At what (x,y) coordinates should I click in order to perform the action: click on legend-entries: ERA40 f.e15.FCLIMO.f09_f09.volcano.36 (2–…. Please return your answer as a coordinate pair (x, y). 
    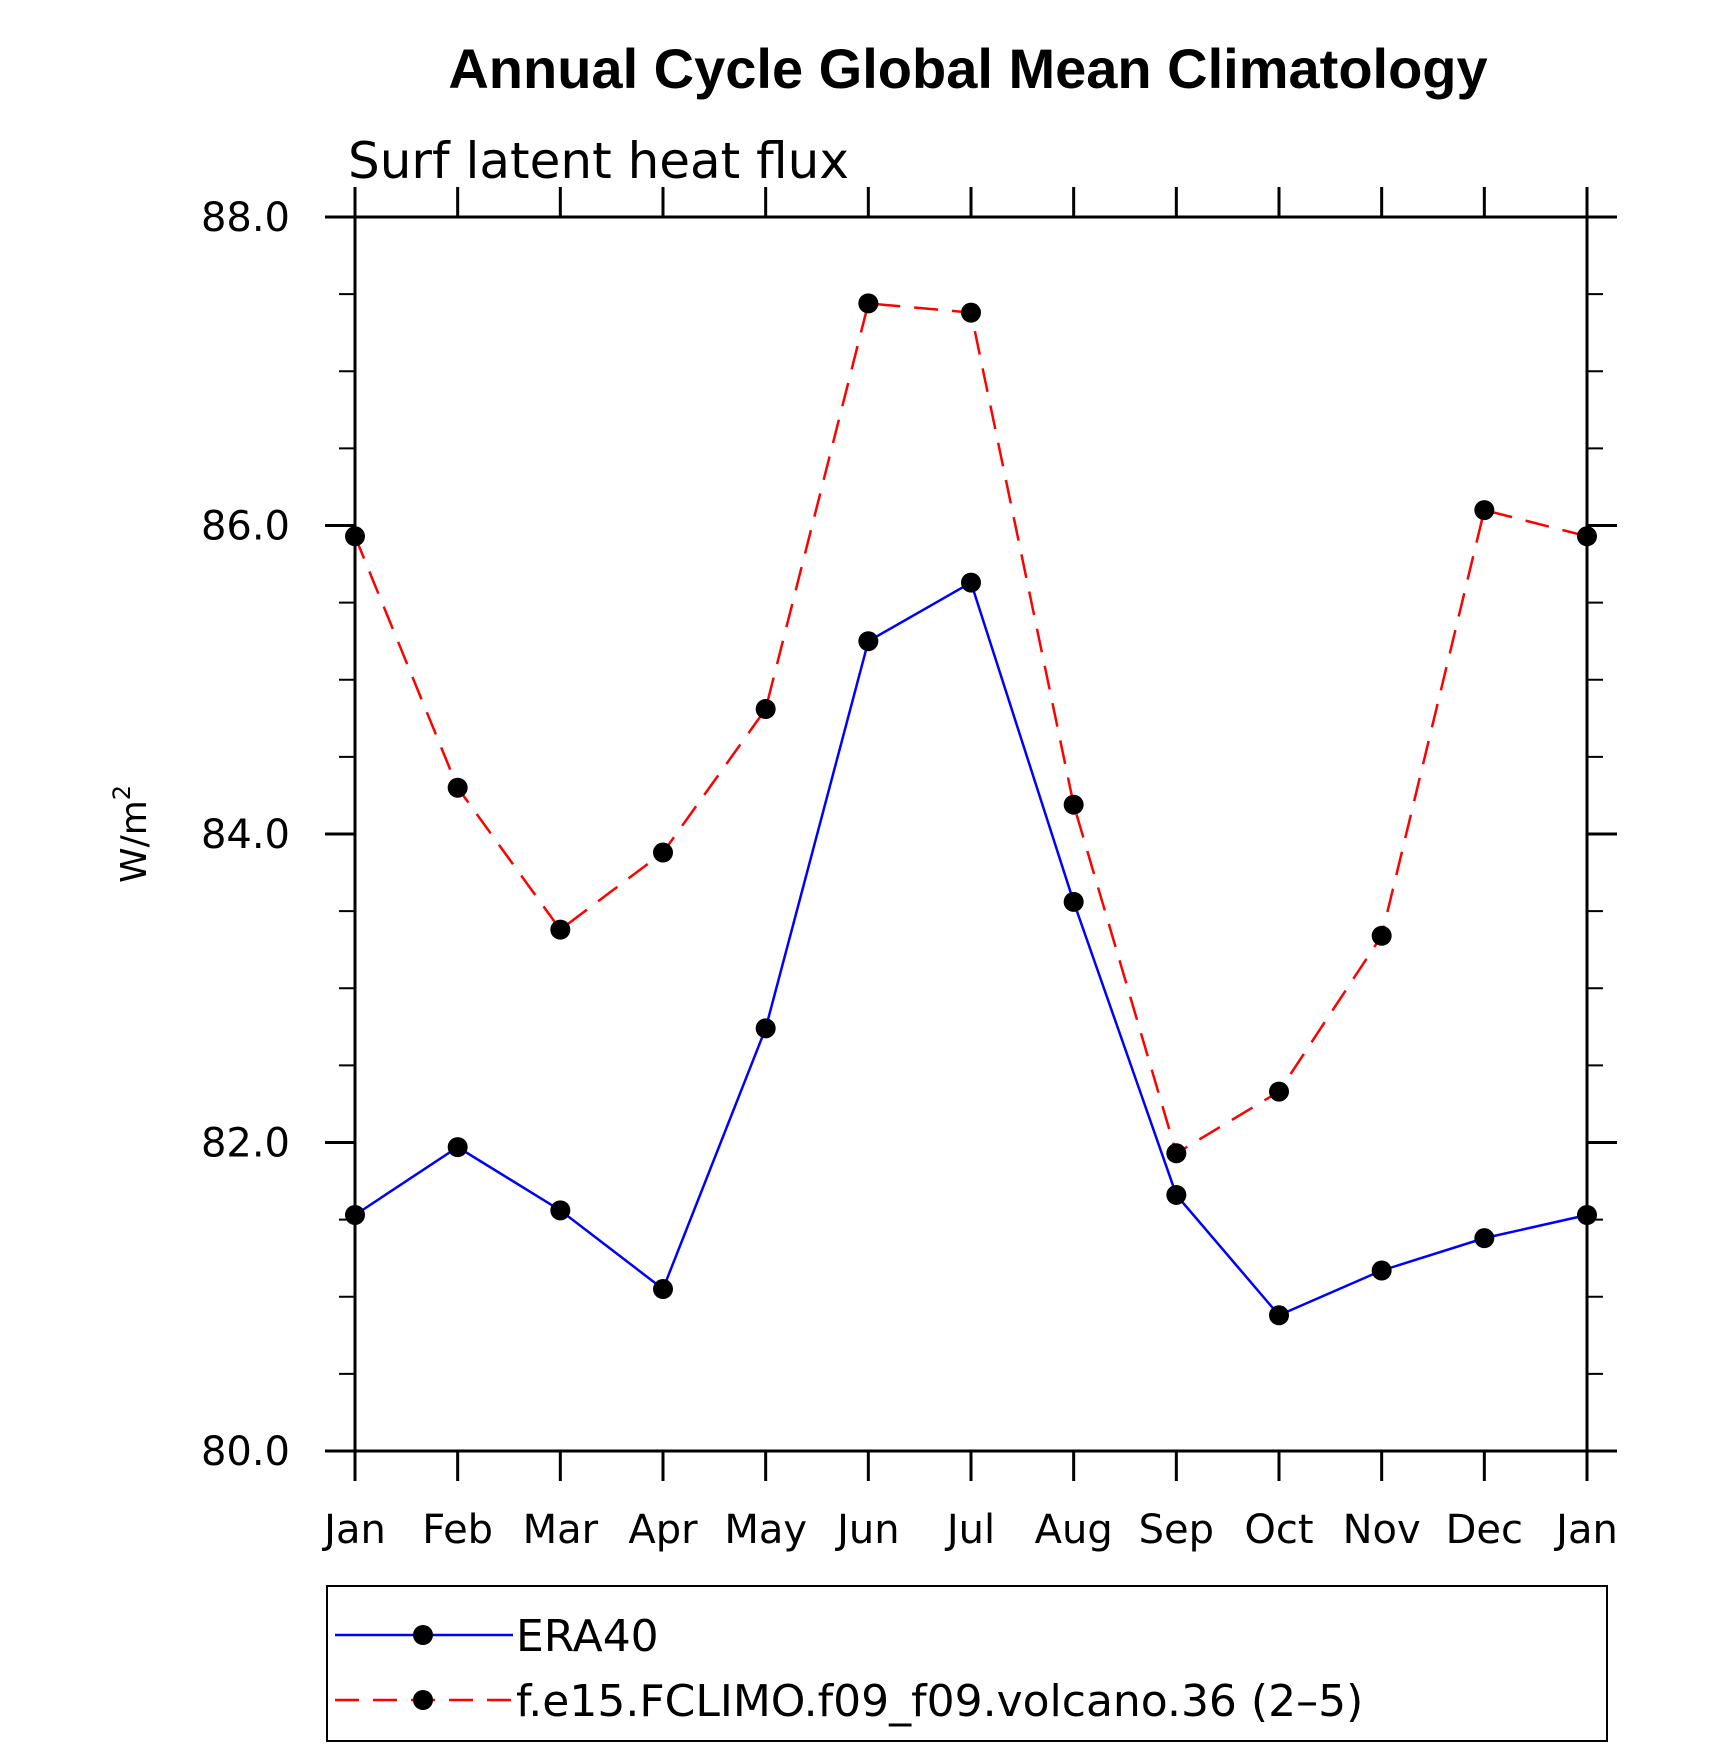
    Looking at the image, I should click on (849, 1669).